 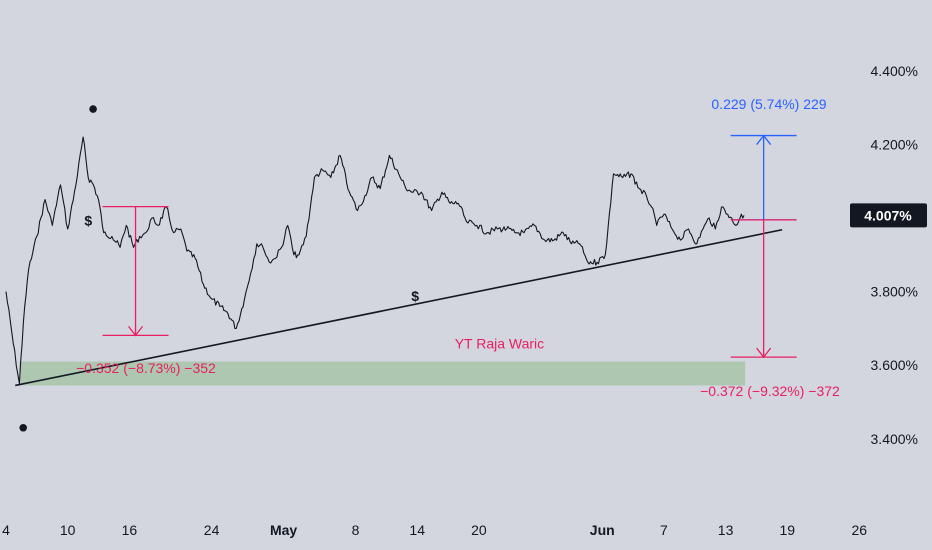 I want to click on measurement-label: −0.372 (−9.32%) −372, so click(x=770, y=391).